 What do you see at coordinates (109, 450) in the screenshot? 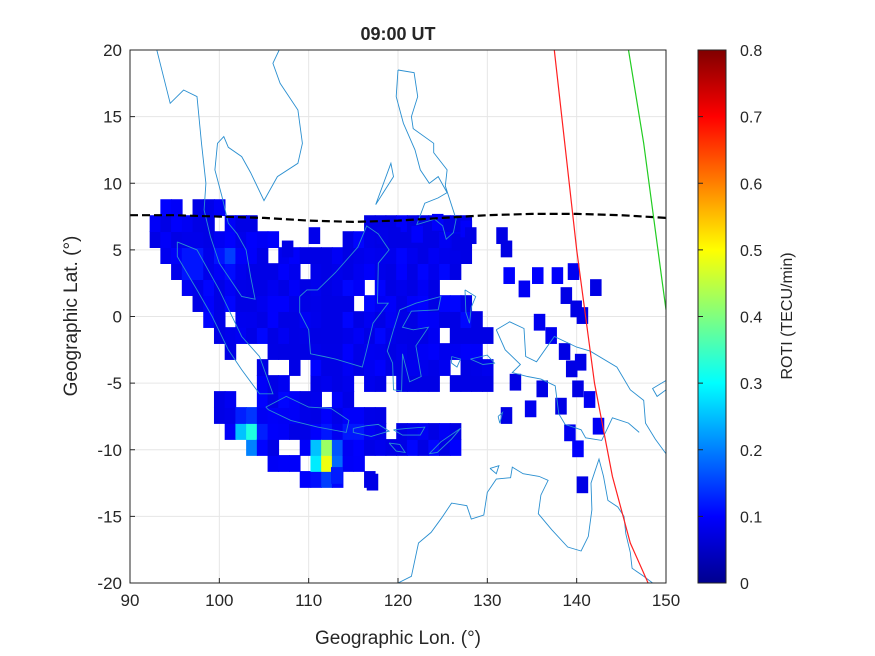
I see `y-tick-label: -10` at bounding box center [109, 450].